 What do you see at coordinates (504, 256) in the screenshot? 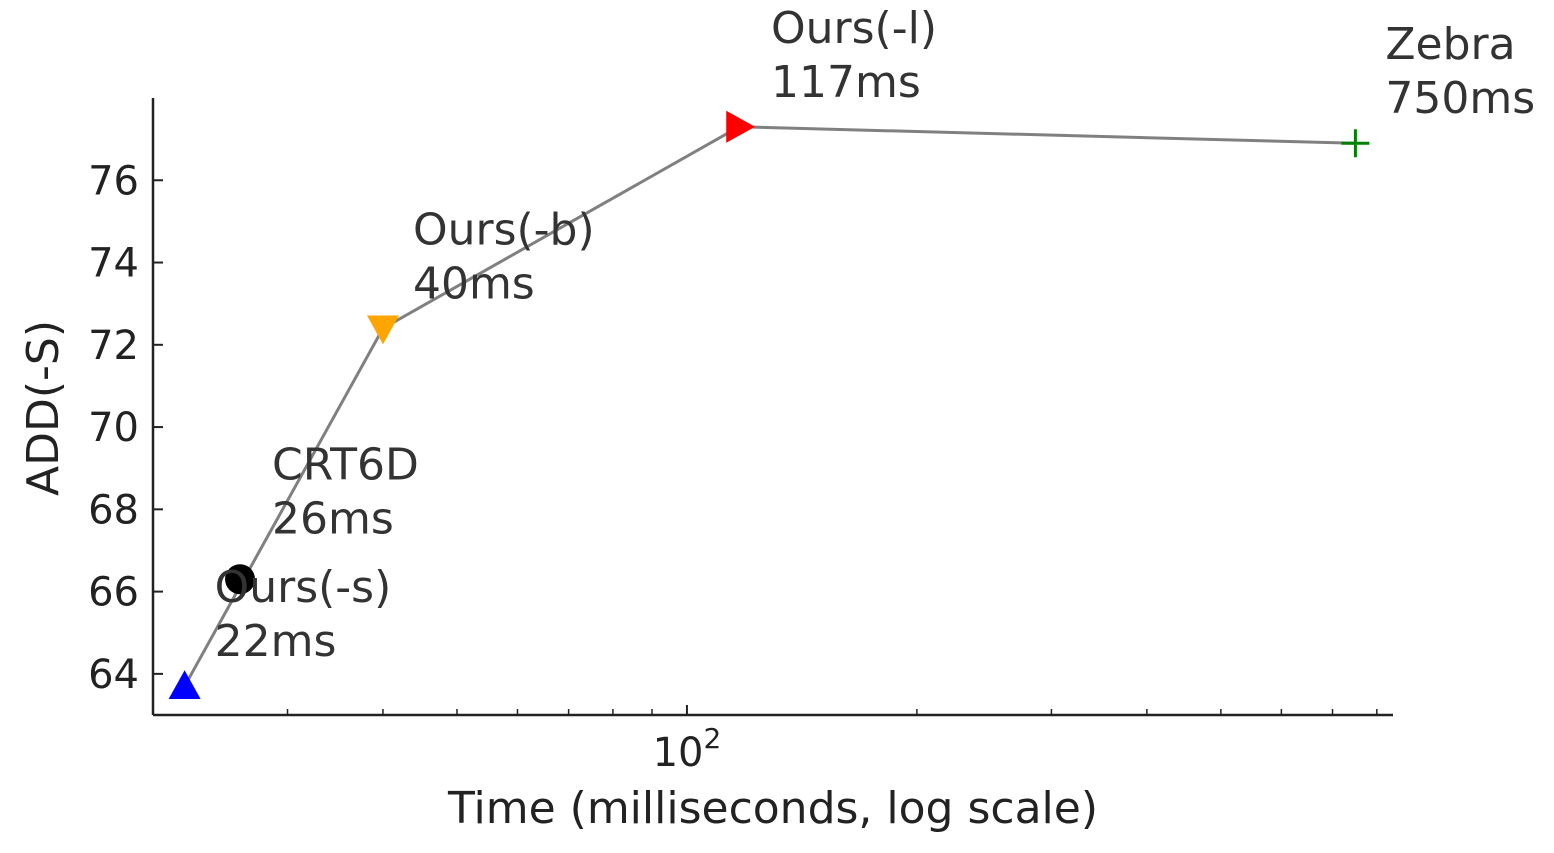
I see `annotation-ours-b: Ours(-b) 40ms` at bounding box center [504, 256].